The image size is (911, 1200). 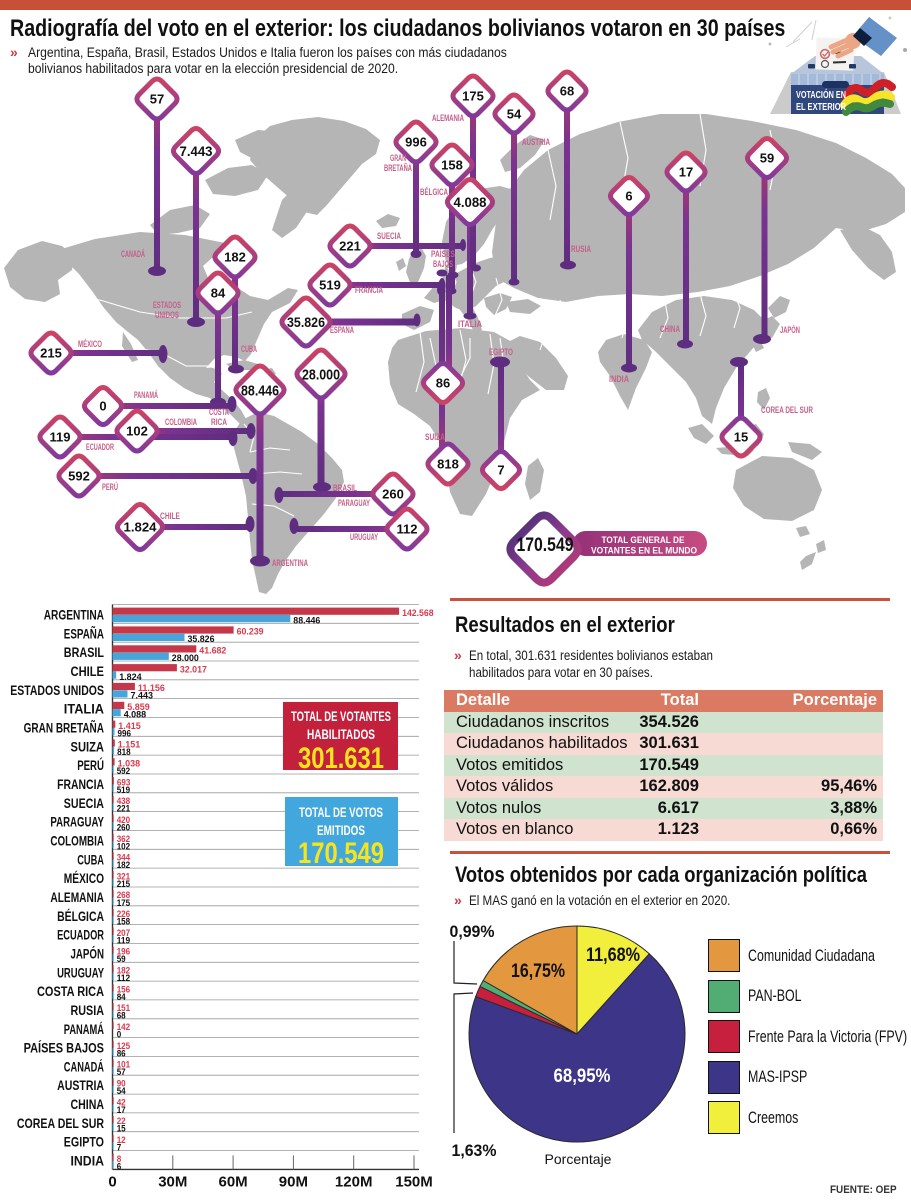 I want to click on svg-text: ESTADOS UNIDOS, so click(x=57, y=690).